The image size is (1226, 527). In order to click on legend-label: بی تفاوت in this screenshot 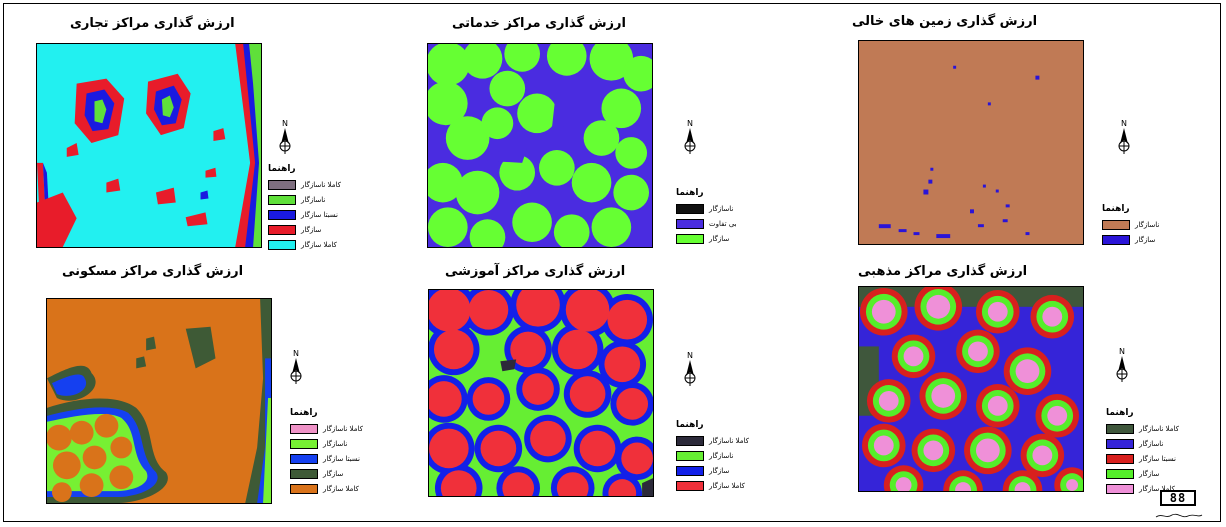, I will do `click(723, 223)`.